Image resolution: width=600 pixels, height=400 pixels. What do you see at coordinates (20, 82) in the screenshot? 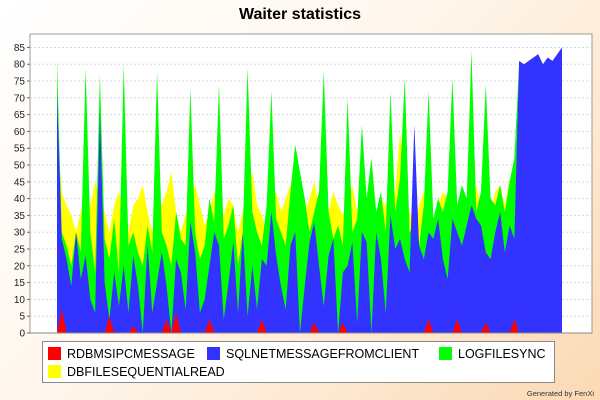
I see `y-tick-label-75: 75` at bounding box center [20, 82].